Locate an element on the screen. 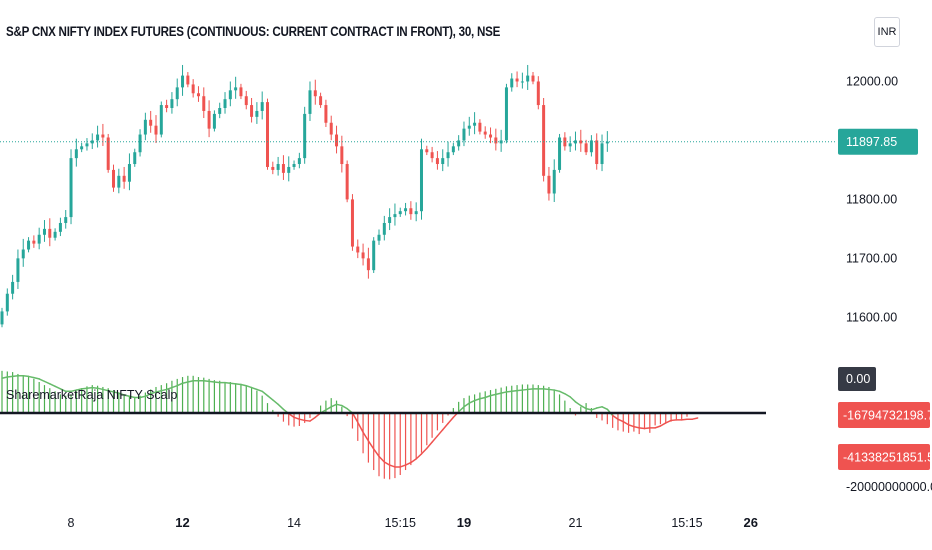 This screenshot has width=932, height=550. indicator-value-1: -16794732198.71 is located at coordinates (887, 416).